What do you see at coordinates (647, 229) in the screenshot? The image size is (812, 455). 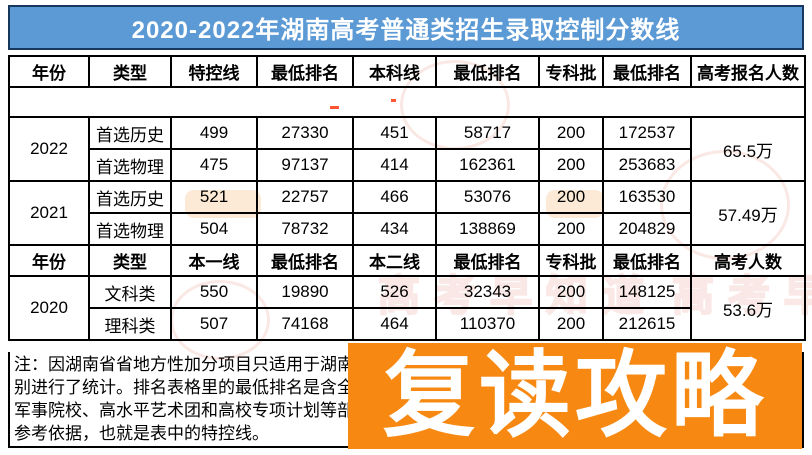 I see `value-cell: 204829` at bounding box center [647, 229].